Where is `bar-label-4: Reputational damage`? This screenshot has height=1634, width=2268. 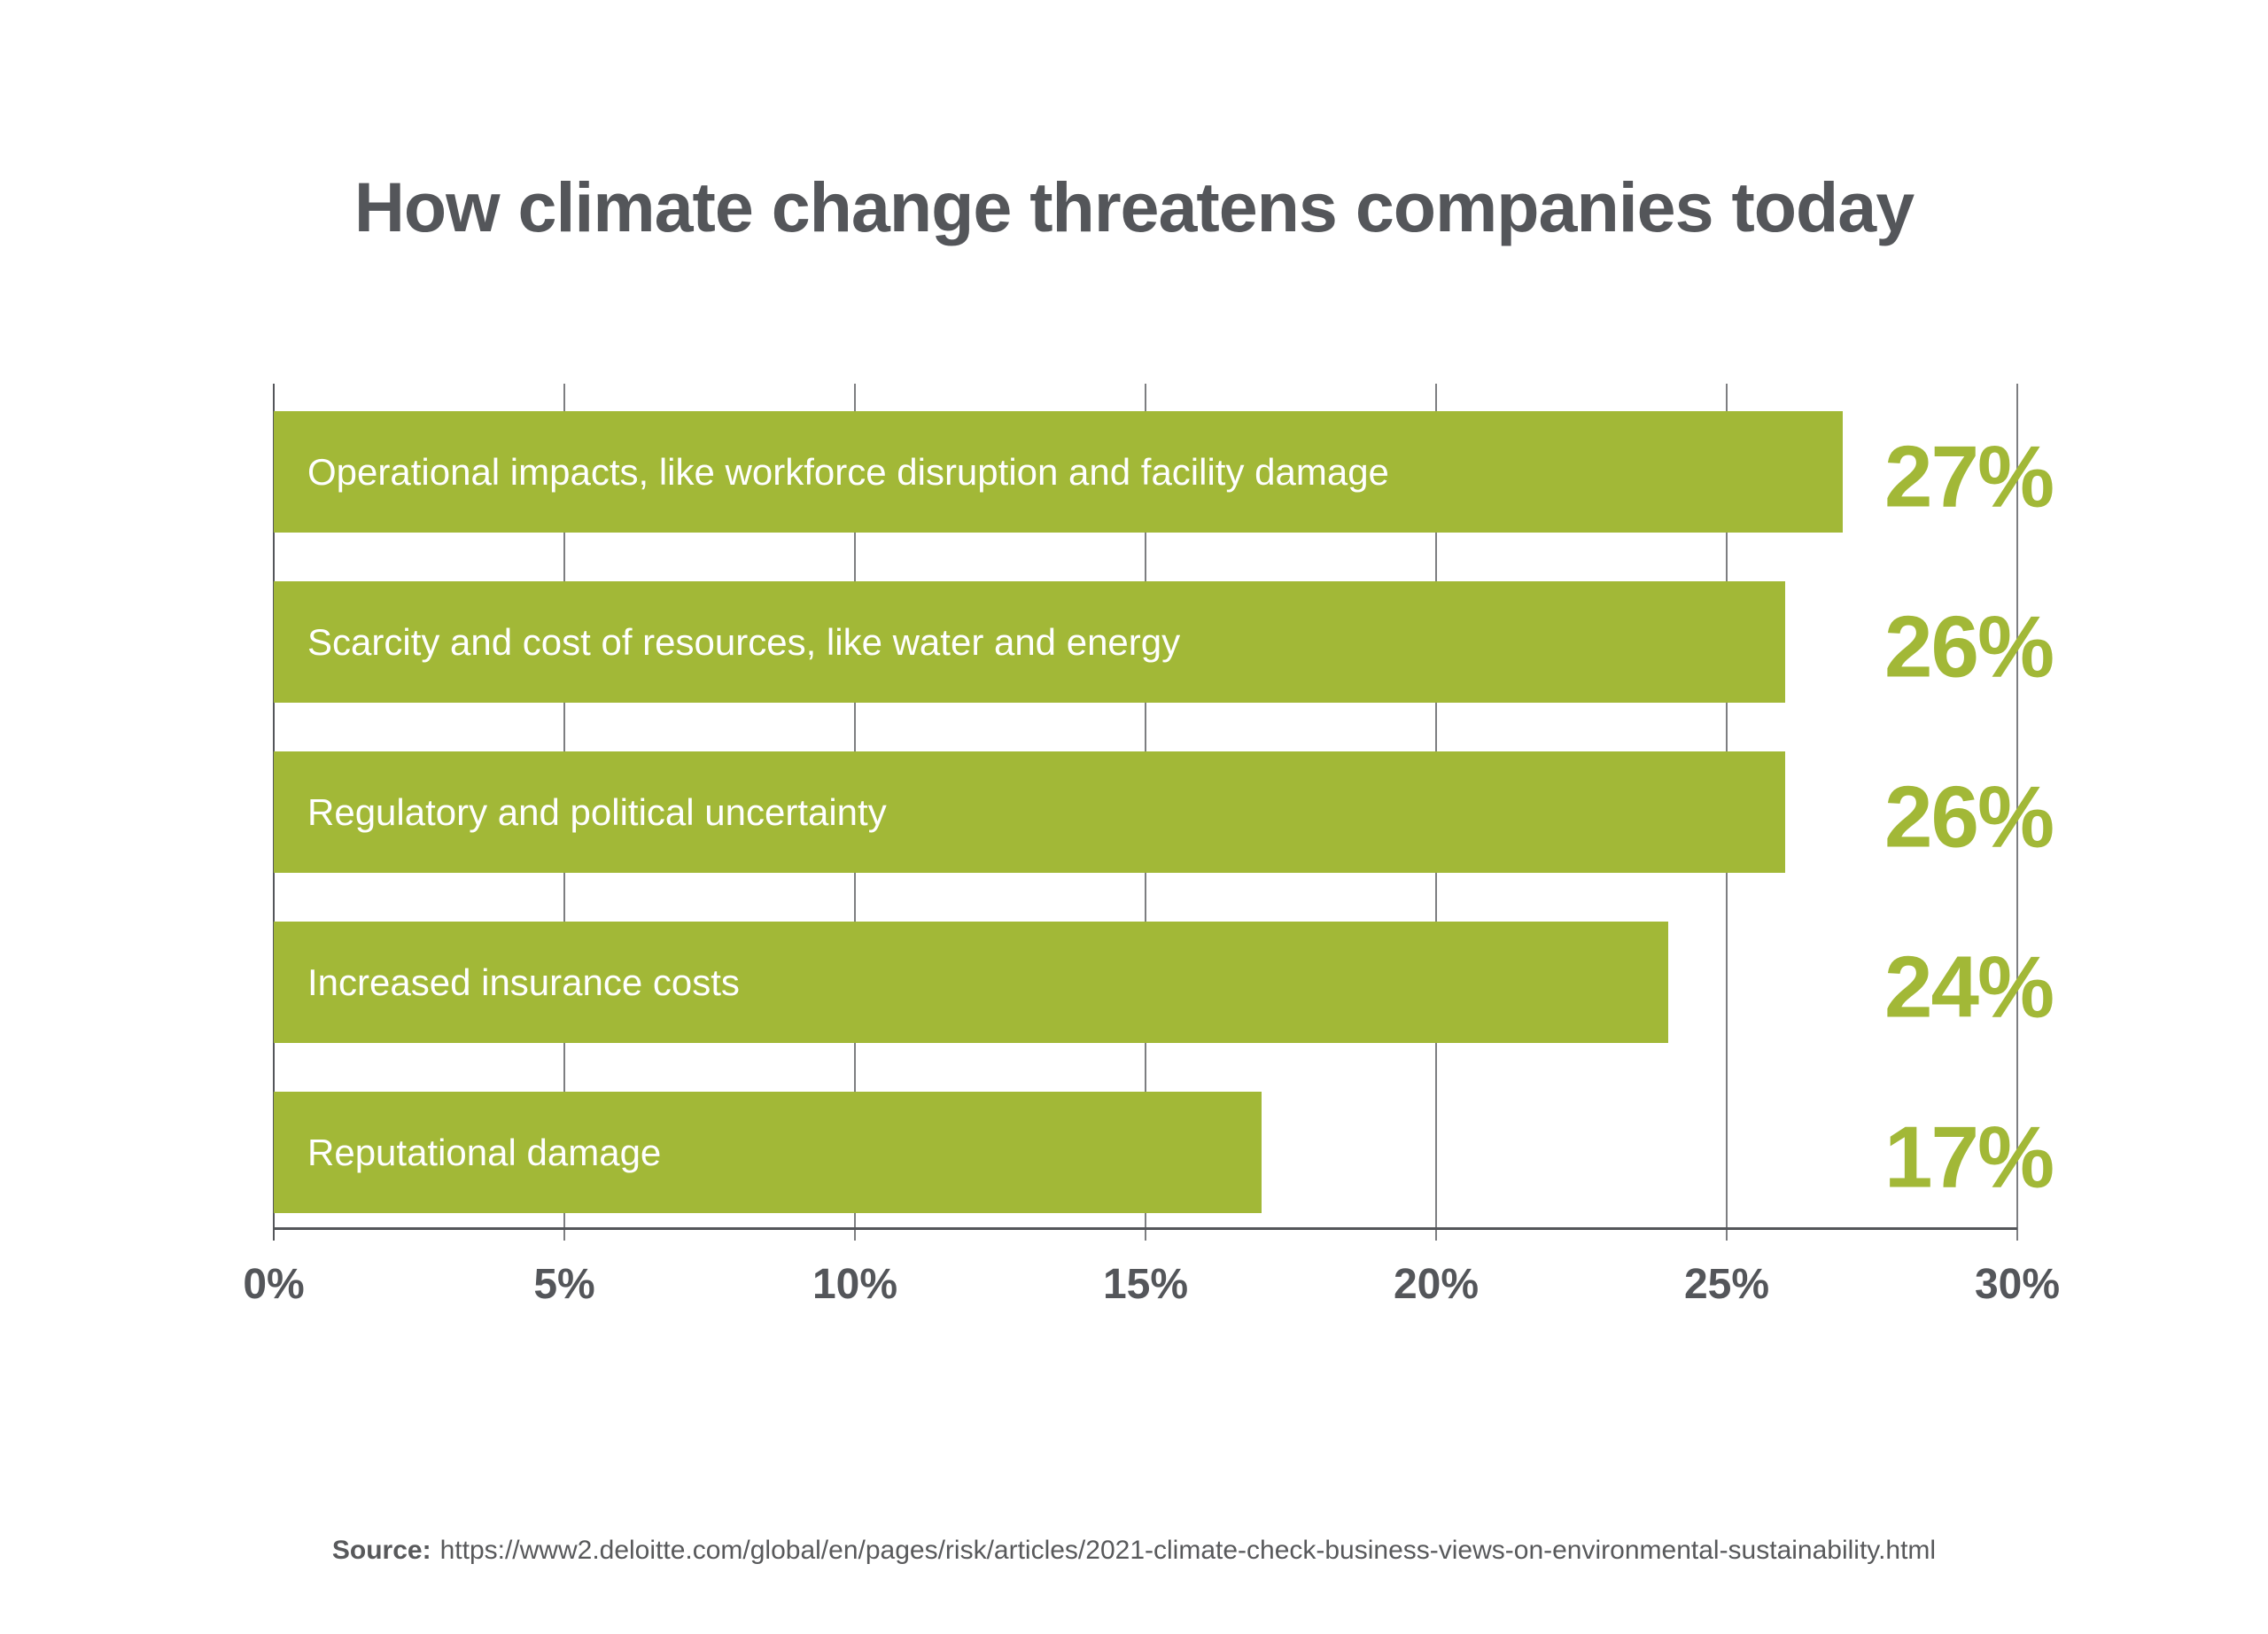
bar-label-4: Reputational damage is located at coordinates (484, 1152).